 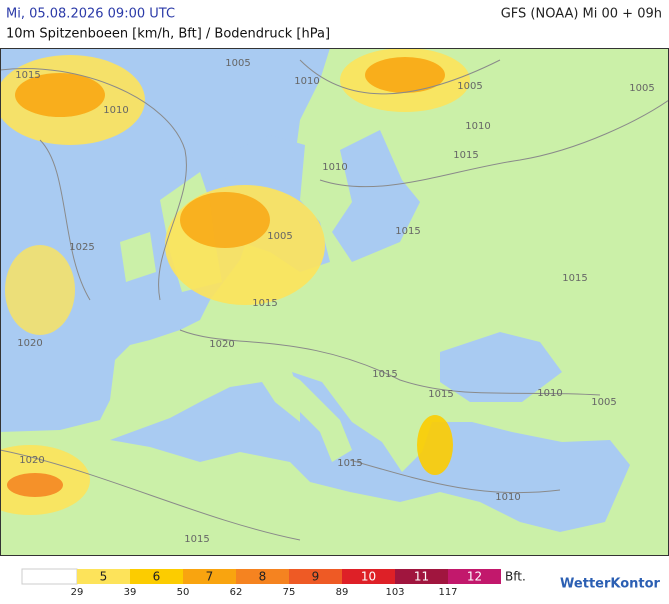 I want to click on model-run: GFS (NOAA) Mi 00 + 09h, so click(x=581, y=14).